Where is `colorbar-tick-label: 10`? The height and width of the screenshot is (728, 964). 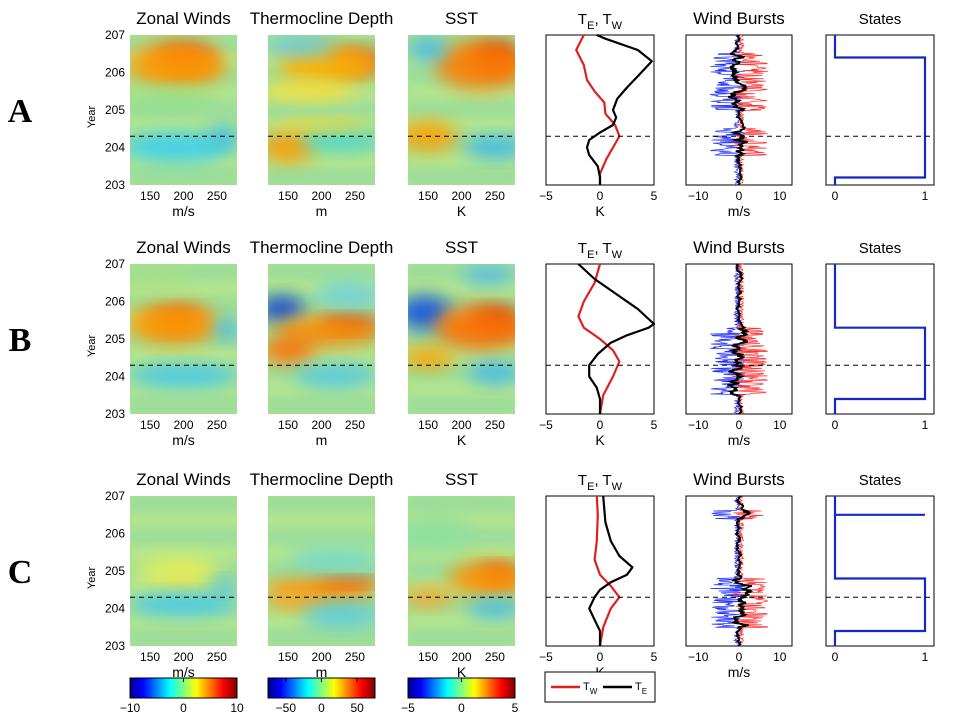
colorbar-tick-label: 10 is located at coordinates (237, 708).